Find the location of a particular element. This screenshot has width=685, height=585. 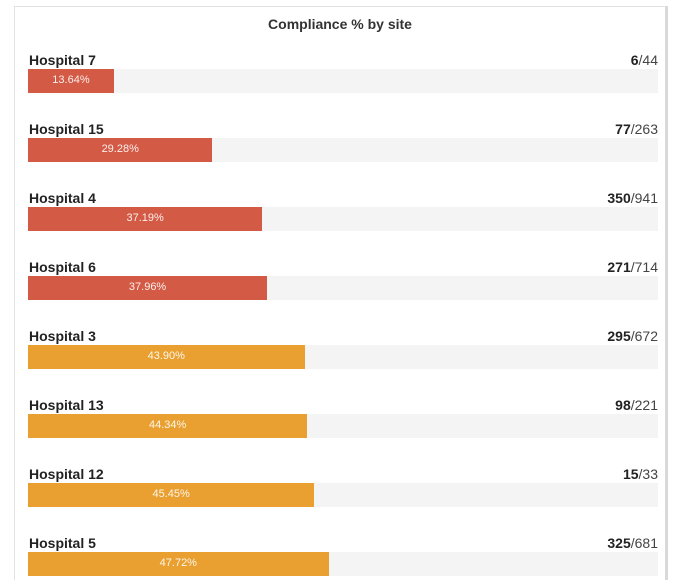

bar-value-label: 29.28% is located at coordinates (120, 149).